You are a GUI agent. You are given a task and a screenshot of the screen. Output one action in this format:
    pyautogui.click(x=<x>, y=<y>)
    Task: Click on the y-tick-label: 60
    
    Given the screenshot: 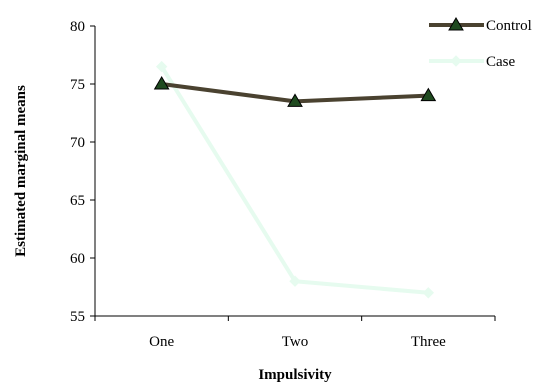 What is the action you would take?
    pyautogui.click(x=77, y=259)
    